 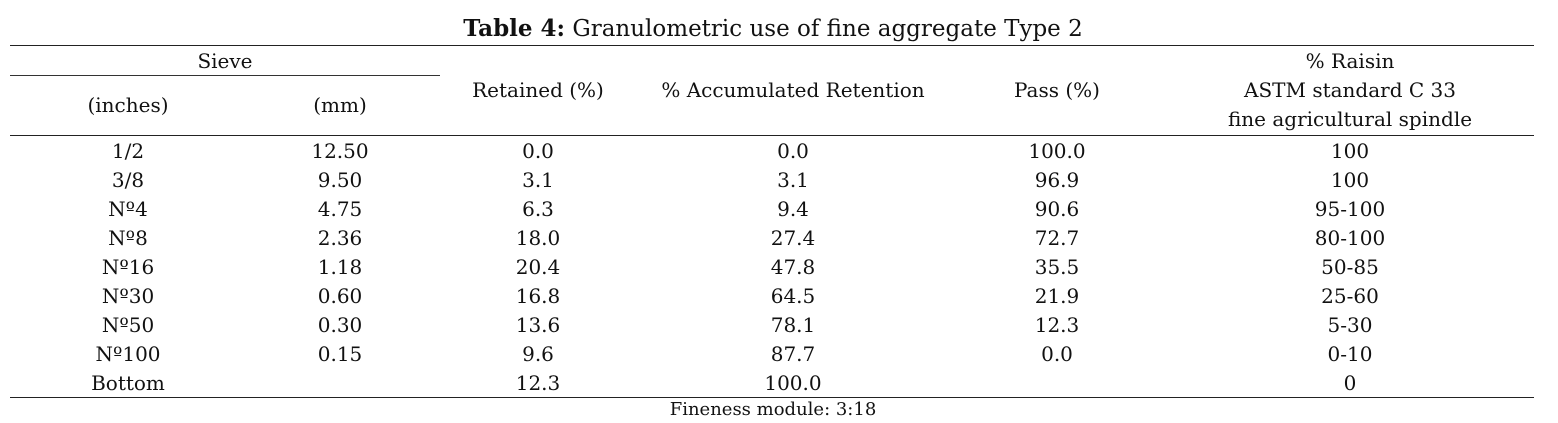 What do you see at coordinates (793, 180) in the screenshot?
I see `cell-accumulated: 3.1` at bounding box center [793, 180].